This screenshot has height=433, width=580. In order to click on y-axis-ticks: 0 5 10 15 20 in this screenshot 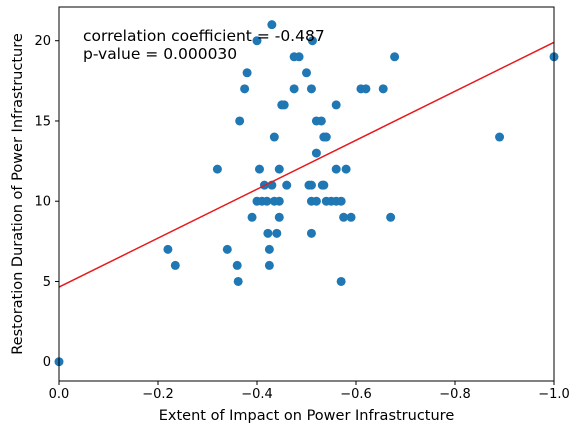, I will do `click(46, 202)`.